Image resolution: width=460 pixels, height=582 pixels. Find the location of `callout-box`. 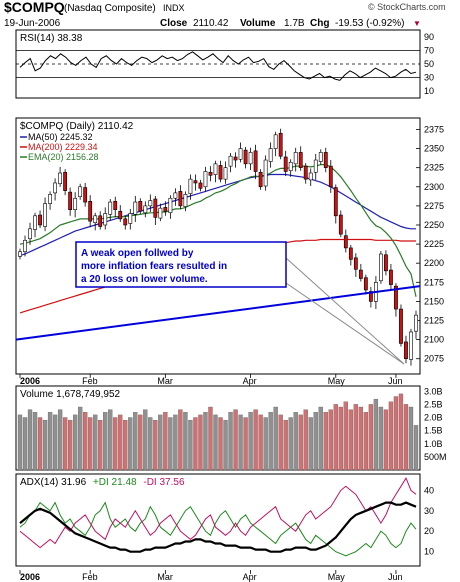

callout-box is located at coordinates (181, 264).